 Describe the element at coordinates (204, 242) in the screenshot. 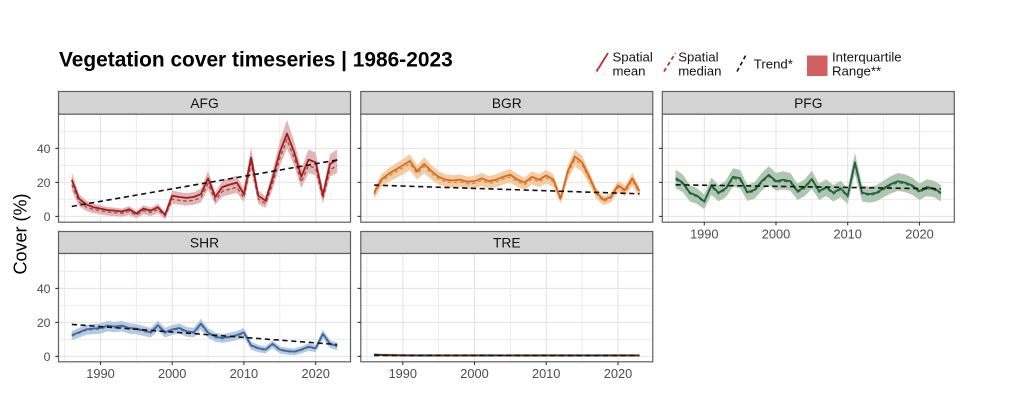

I see `svg-text: SHR` at that location.